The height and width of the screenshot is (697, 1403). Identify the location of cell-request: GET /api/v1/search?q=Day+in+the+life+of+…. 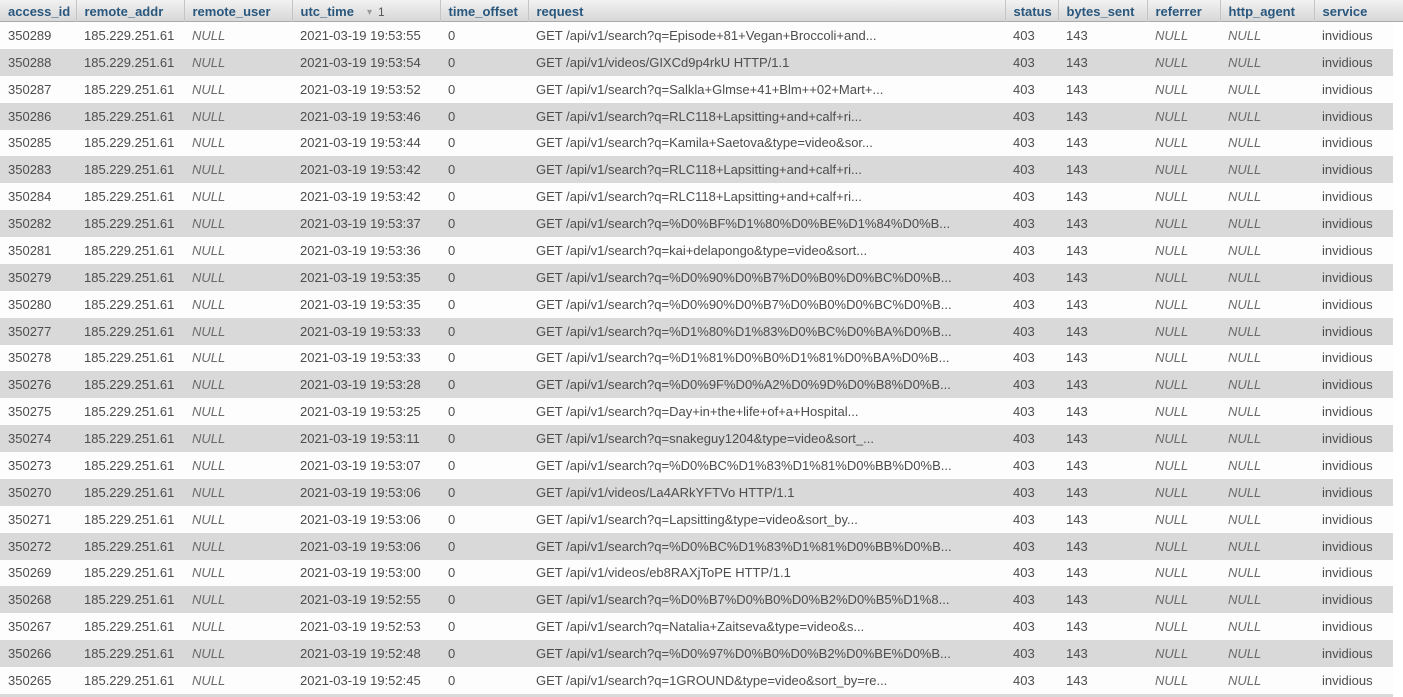
(697, 412).